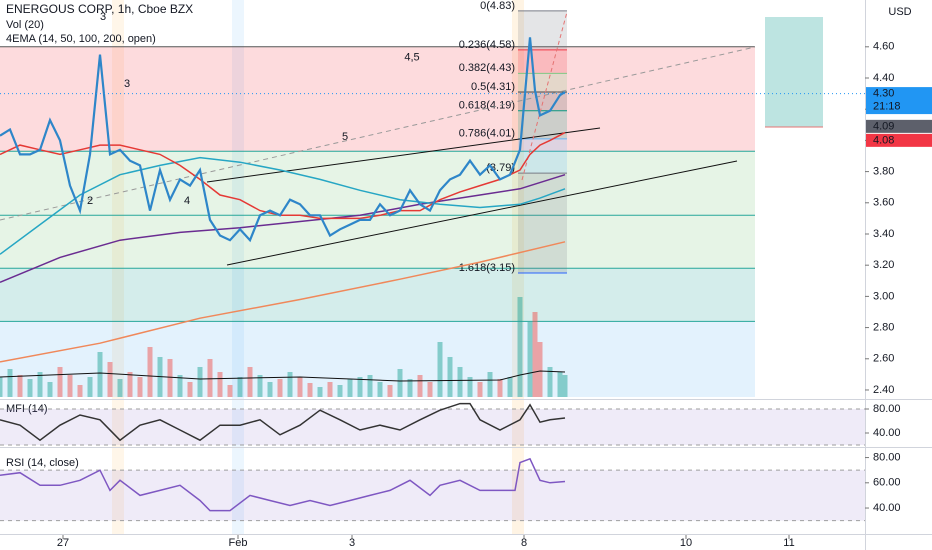 Image resolution: width=932 pixels, height=550 pixels. What do you see at coordinates (883, 203) in the screenshot?
I see `y-tick-label: 3.60` at bounding box center [883, 203].